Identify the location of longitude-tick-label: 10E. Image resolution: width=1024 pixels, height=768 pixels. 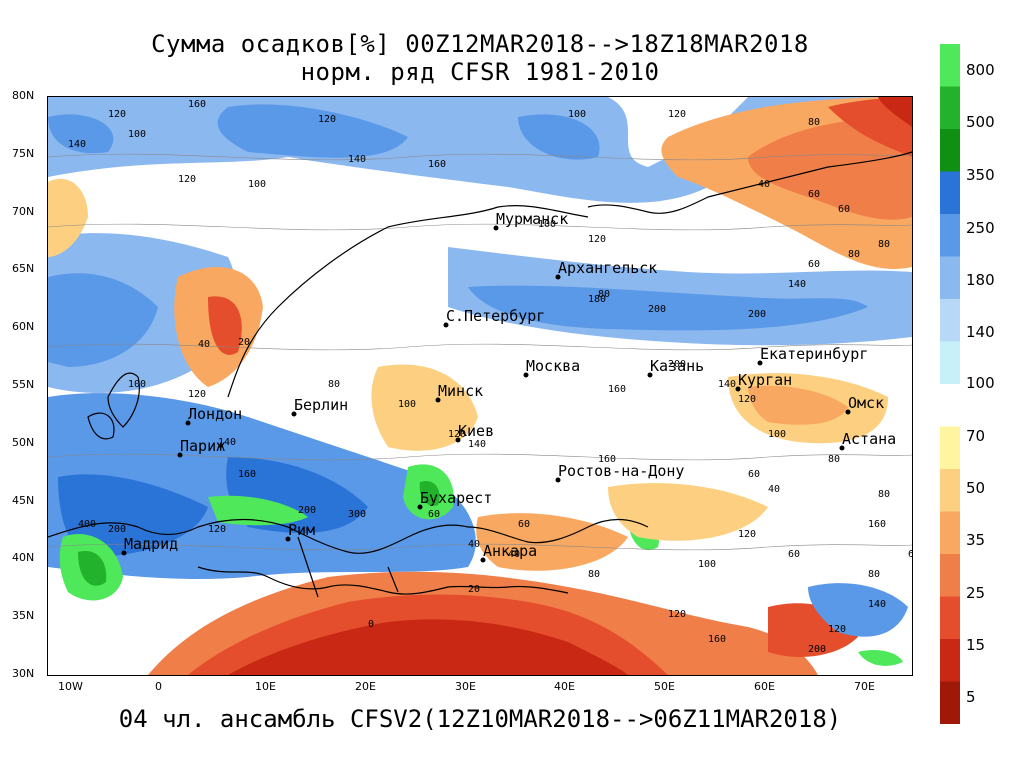
(265, 686).